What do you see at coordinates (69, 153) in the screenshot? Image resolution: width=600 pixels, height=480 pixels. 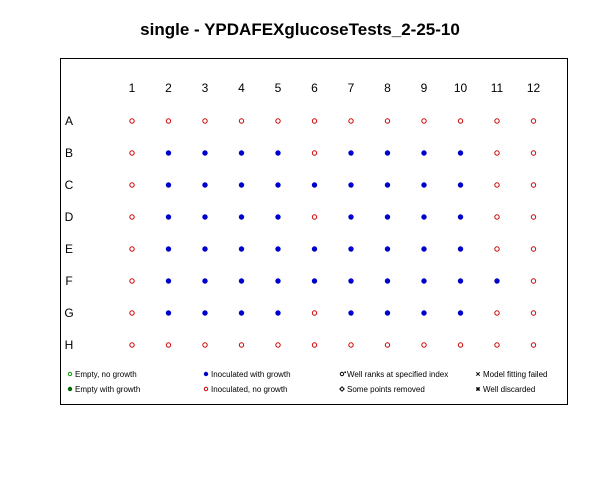 I see `row-label: B` at bounding box center [69, 153].